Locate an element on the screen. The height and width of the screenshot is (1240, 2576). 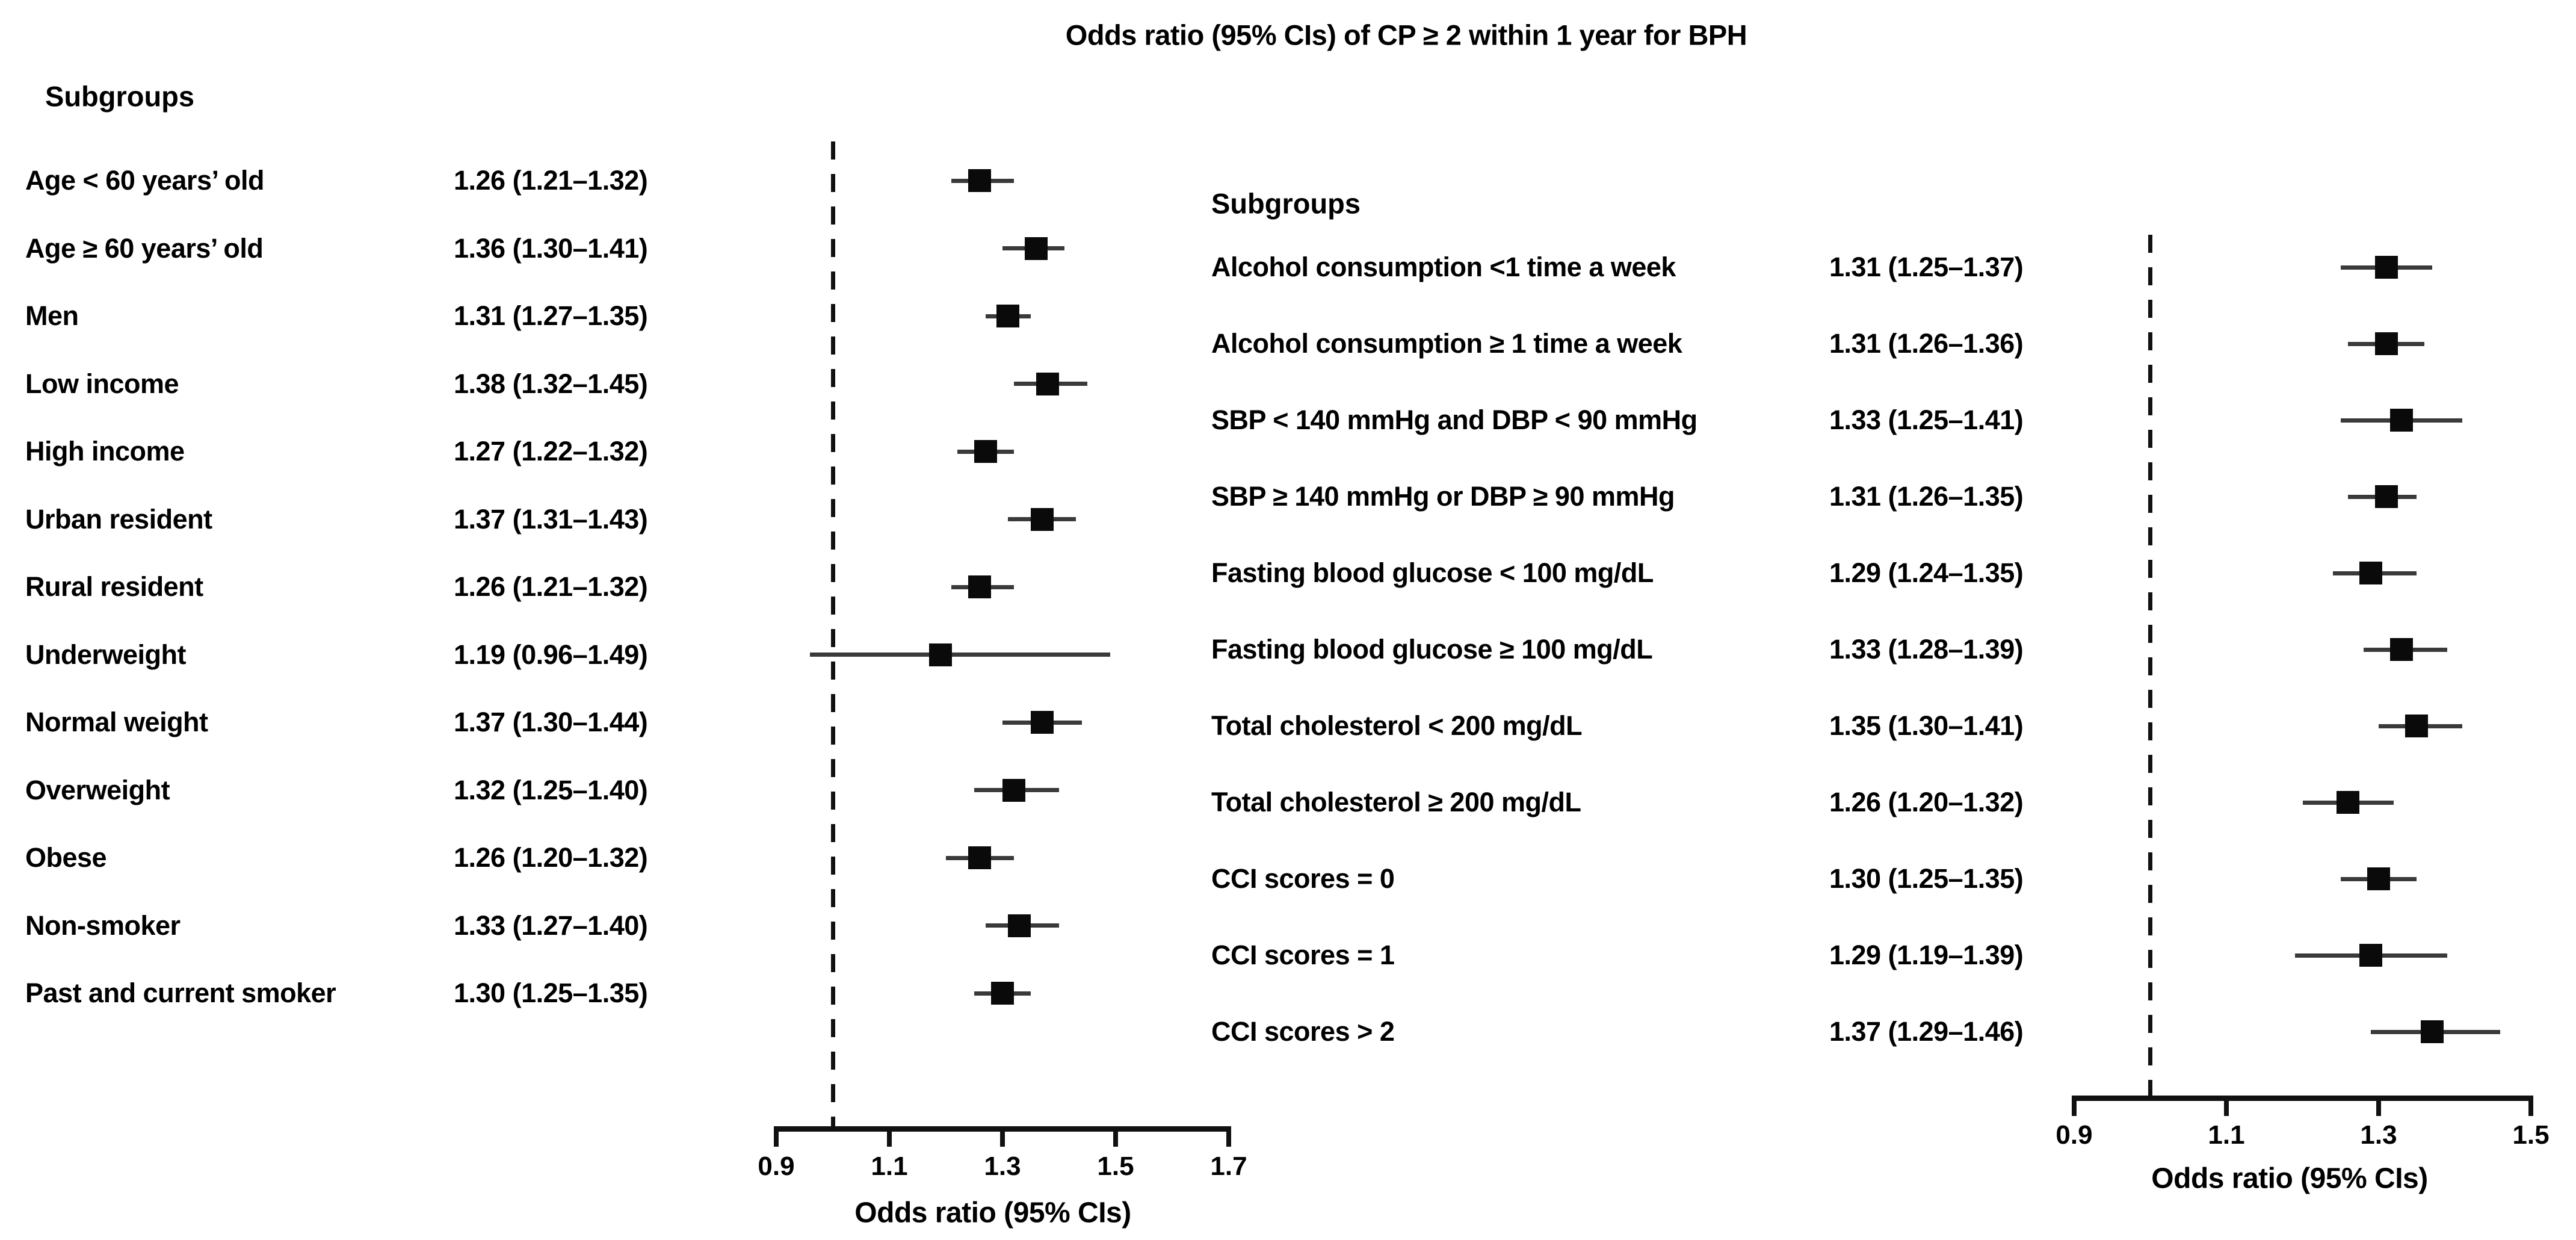
subgroup-label: Low income is located at coordinates (102, 383).